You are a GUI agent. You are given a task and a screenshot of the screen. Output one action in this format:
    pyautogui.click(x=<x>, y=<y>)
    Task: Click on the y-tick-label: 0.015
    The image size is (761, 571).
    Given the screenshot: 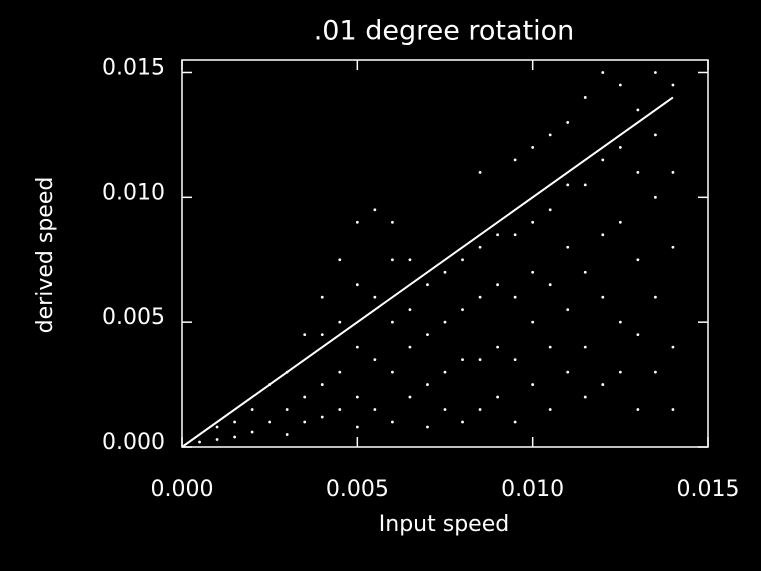 What is the action you would take?
    pyautogui.click(x=133, y=67)
    